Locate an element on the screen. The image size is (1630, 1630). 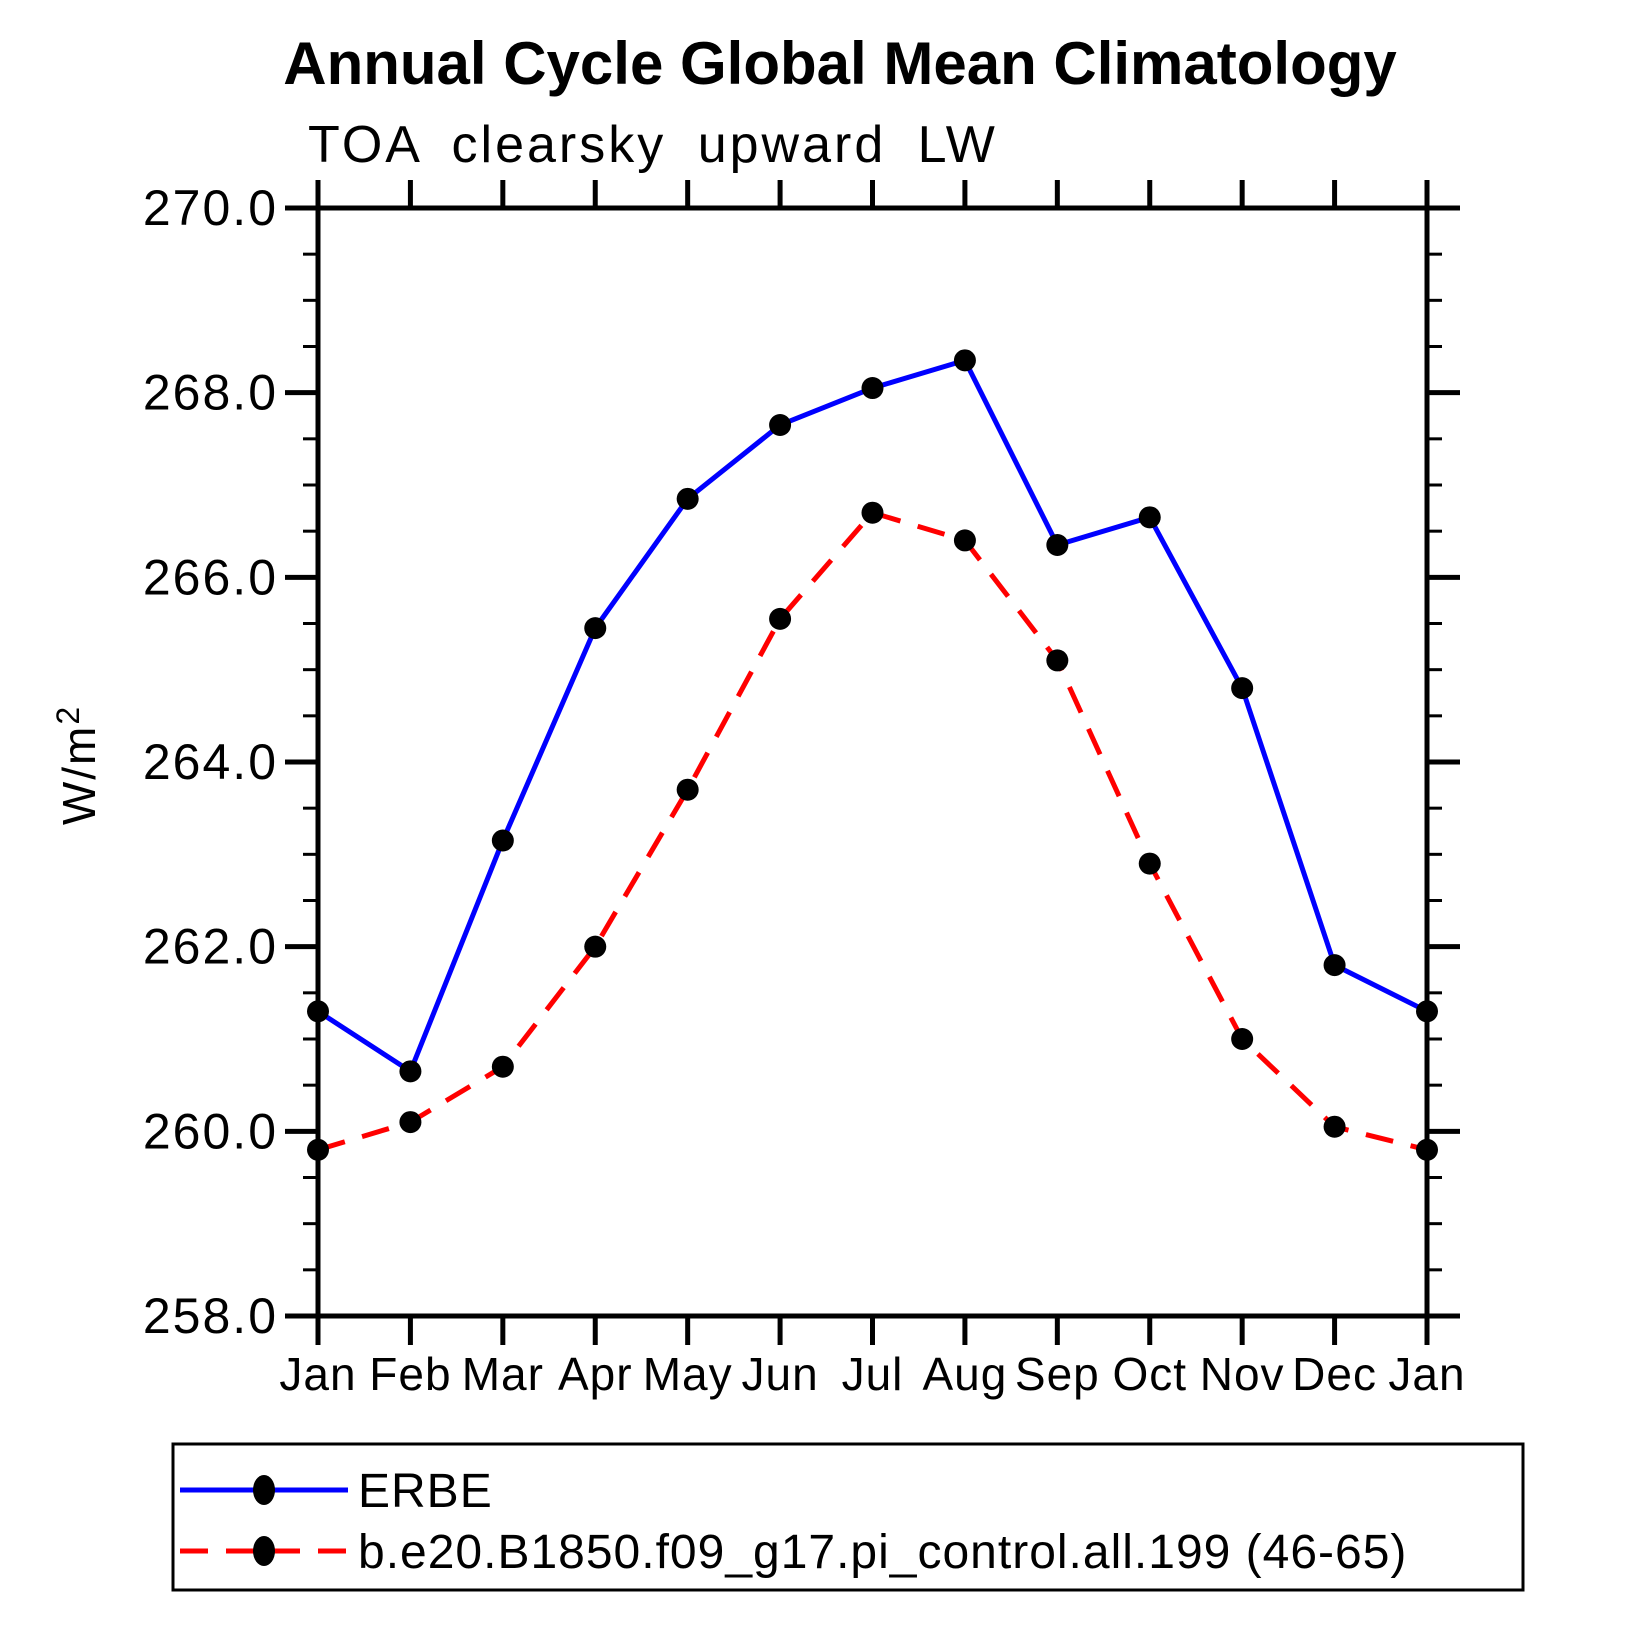
y-axis-title: W/m2 is located at coordinates (77, 765).